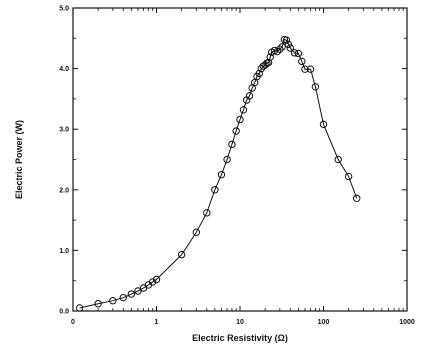  Describe the element at coordinates (64, 130) in the screenshot. I see `y-tick-label: 3.0` at that location.